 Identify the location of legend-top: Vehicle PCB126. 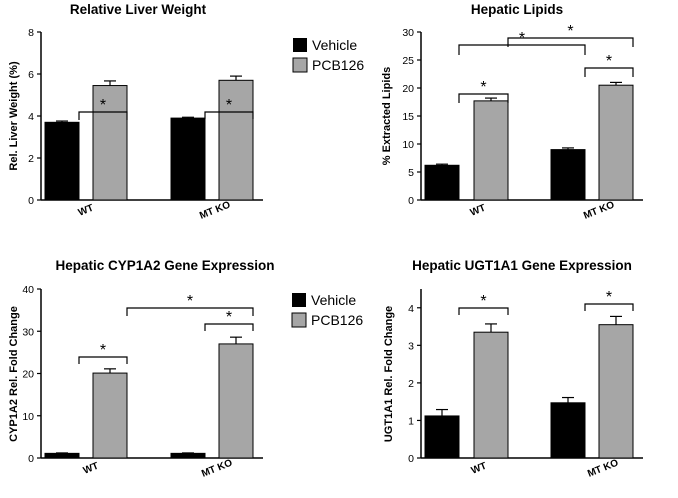
(328, 55).